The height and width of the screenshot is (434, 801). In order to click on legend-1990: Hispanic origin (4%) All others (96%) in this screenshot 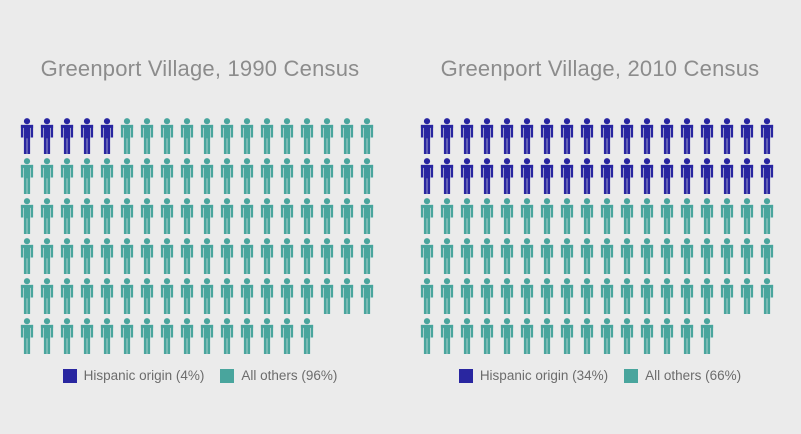, I will do `click(199, 375)`.